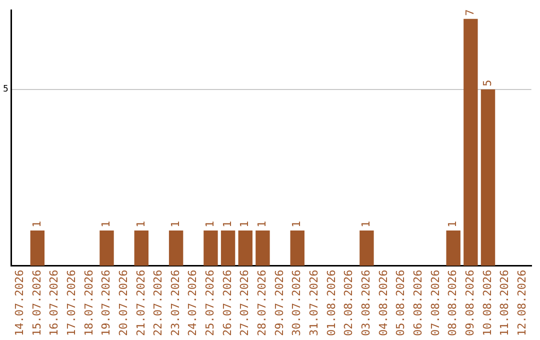 Image resolution: width=540 pixels, height=340 pixels. What do you see at coordinates (453, 303) in the screenshot?
I see `x-tick-label: 08.08.2026` at bounding box center [453, 303].